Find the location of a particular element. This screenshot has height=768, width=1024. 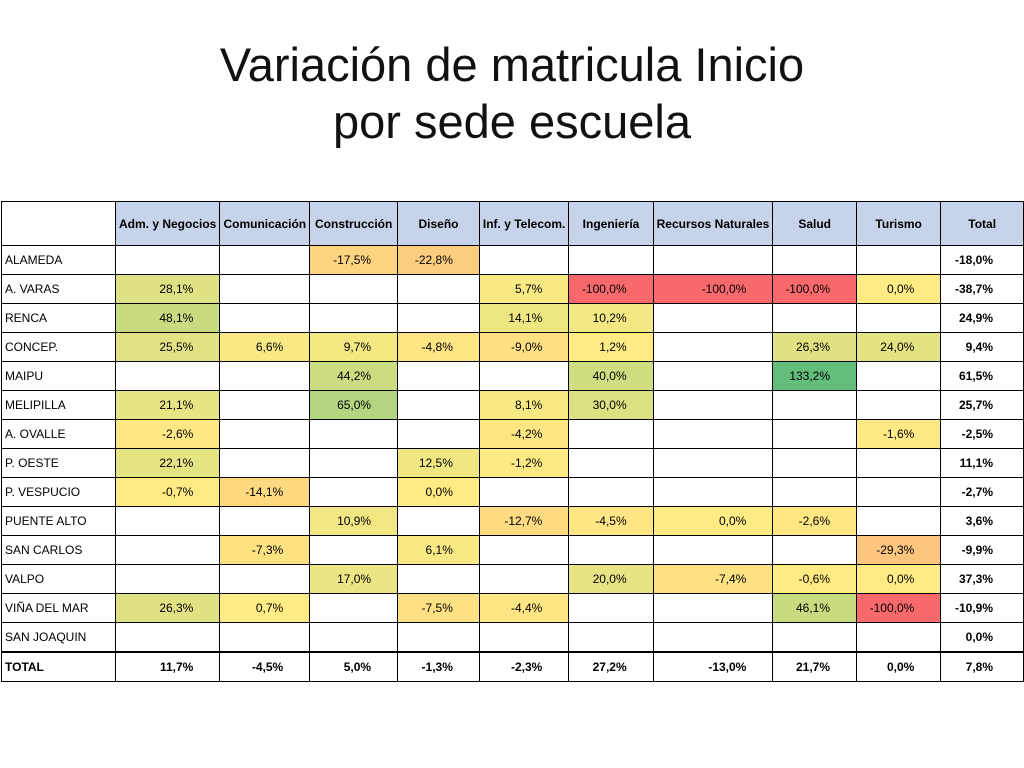

row-label-a-varas: A. VARAS is located at coordinates (58, 289).